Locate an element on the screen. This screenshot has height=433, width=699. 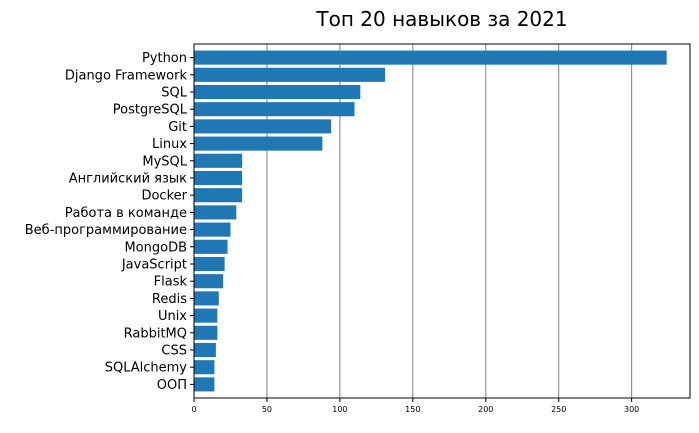
category-label-7: Английский язык is located at coordinates (128, 179).